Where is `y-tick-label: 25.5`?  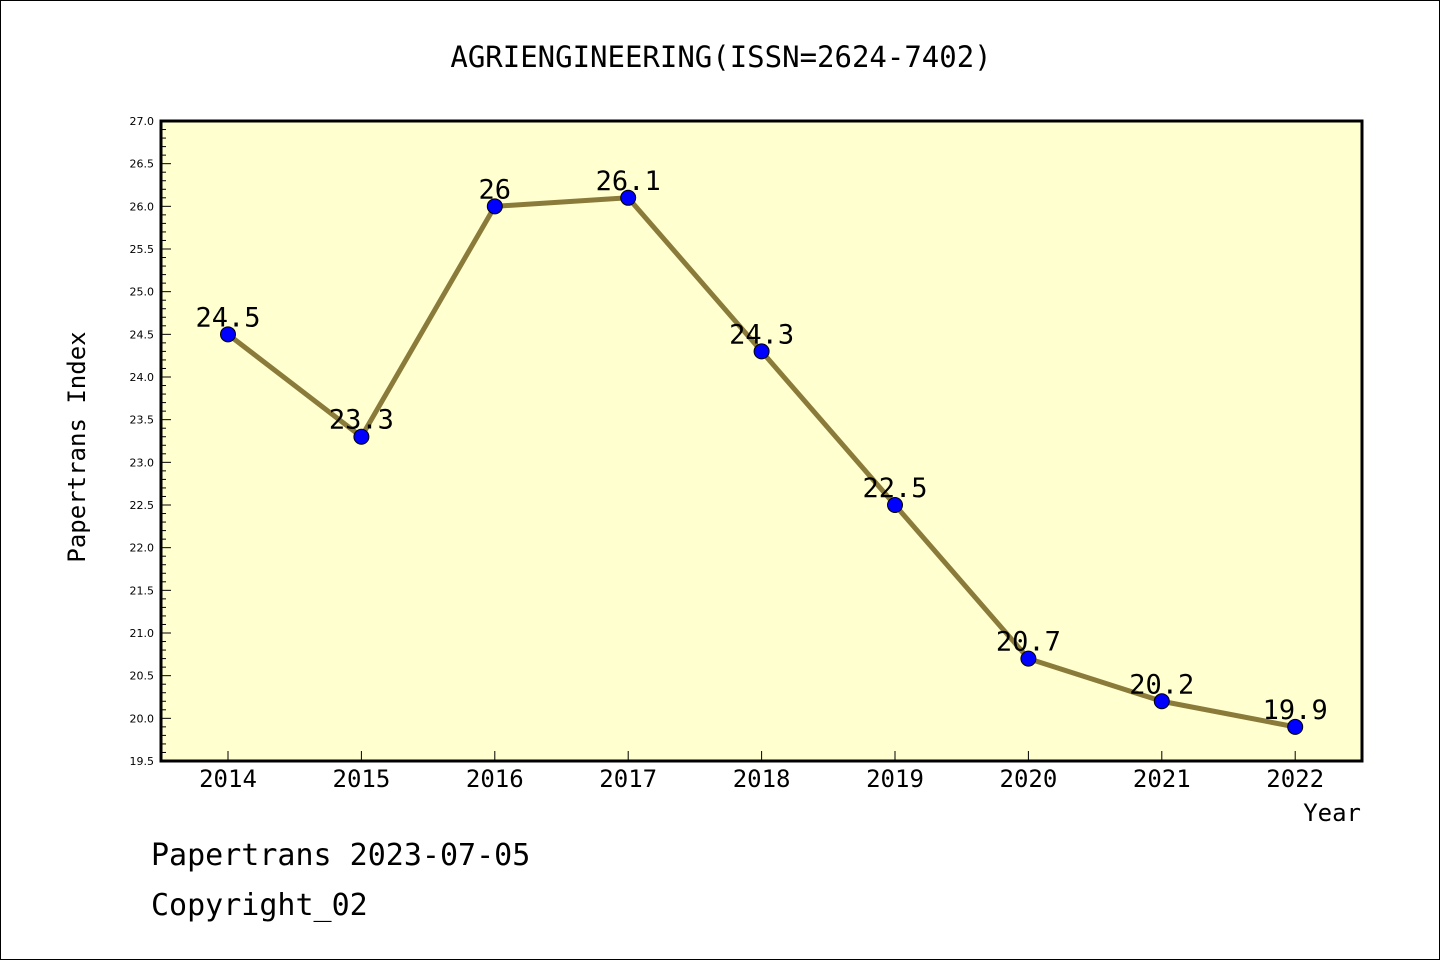 y-tick-label: 25.5 is located at coordinates (142, 249).